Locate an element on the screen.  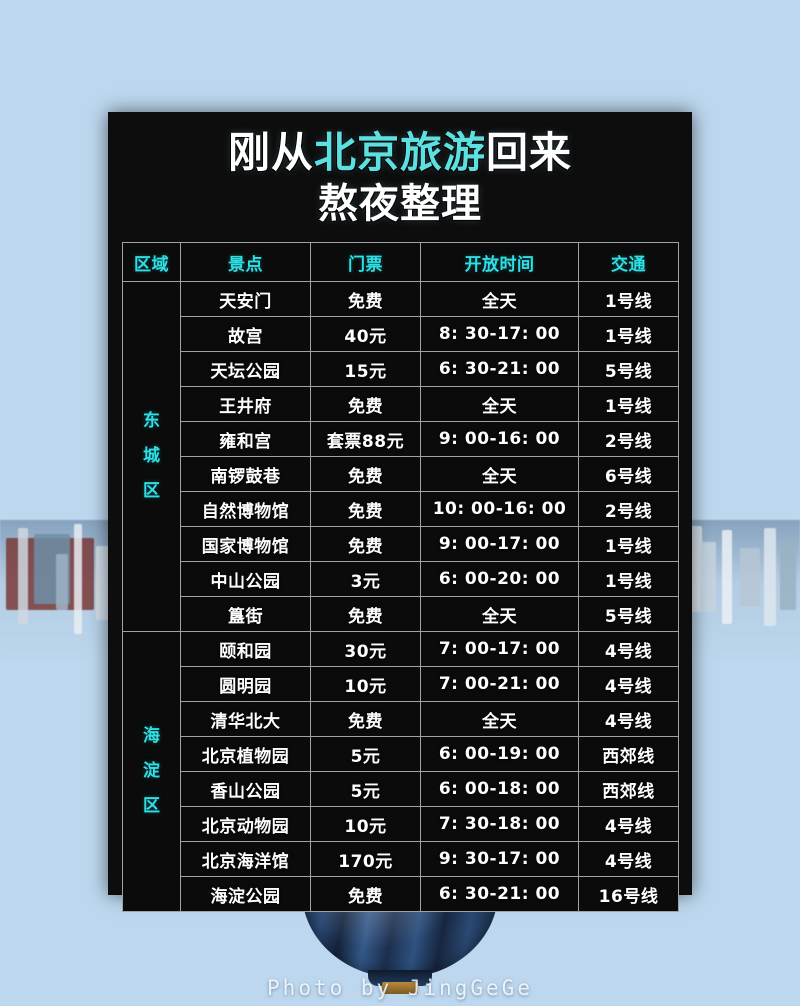
table-row: 北京动物园 10元 7: 30-18: 00 4号线 is located at coordinates (401, 824).